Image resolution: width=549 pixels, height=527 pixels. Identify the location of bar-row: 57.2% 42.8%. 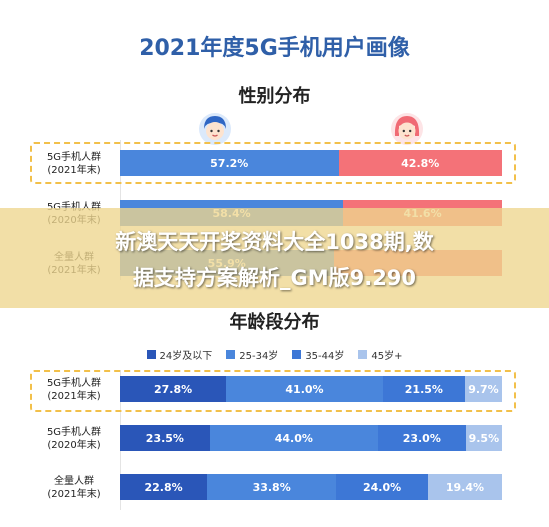
(311, 163).